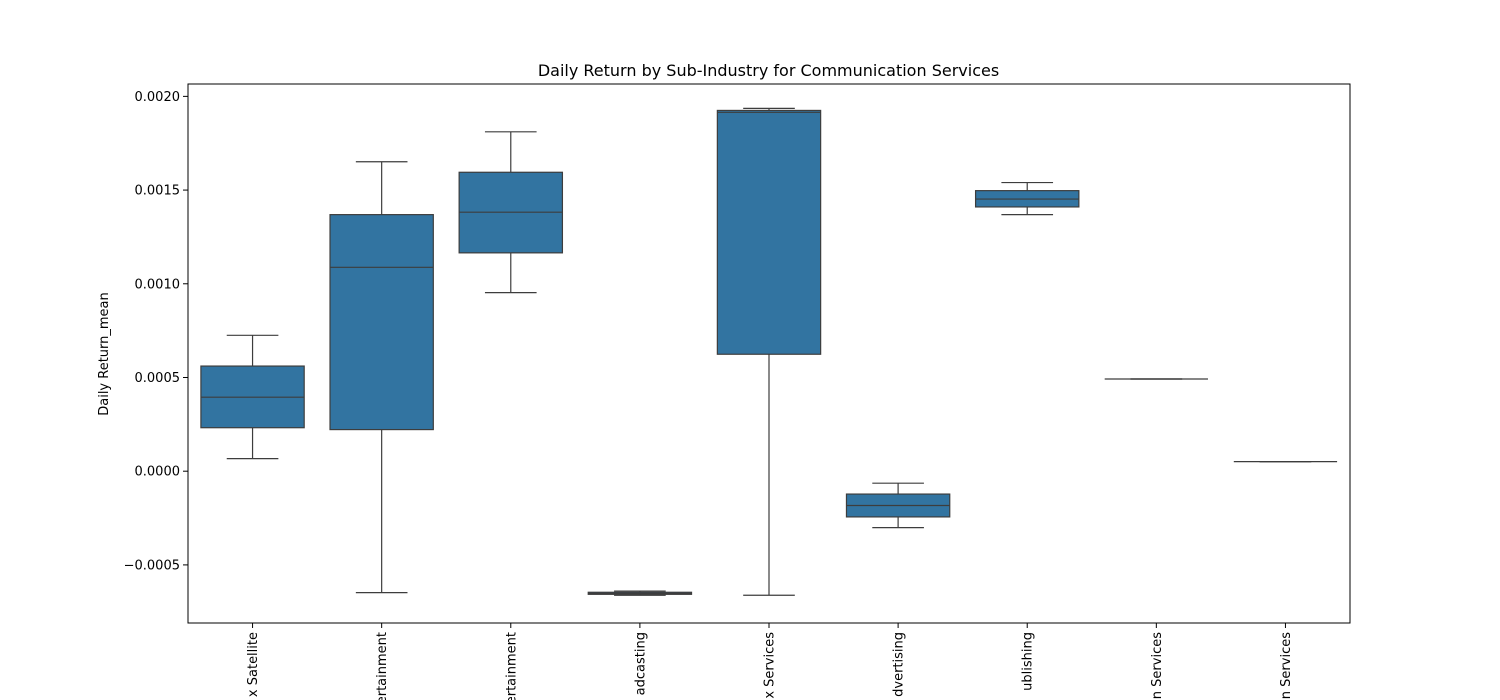 Image resolution: width=1500 pixels, height=700 pixels. What do you see at coordinates (770, 665) in the screenshot?
I see `x-tick-label: x Services` at bounding box center [770, 665].